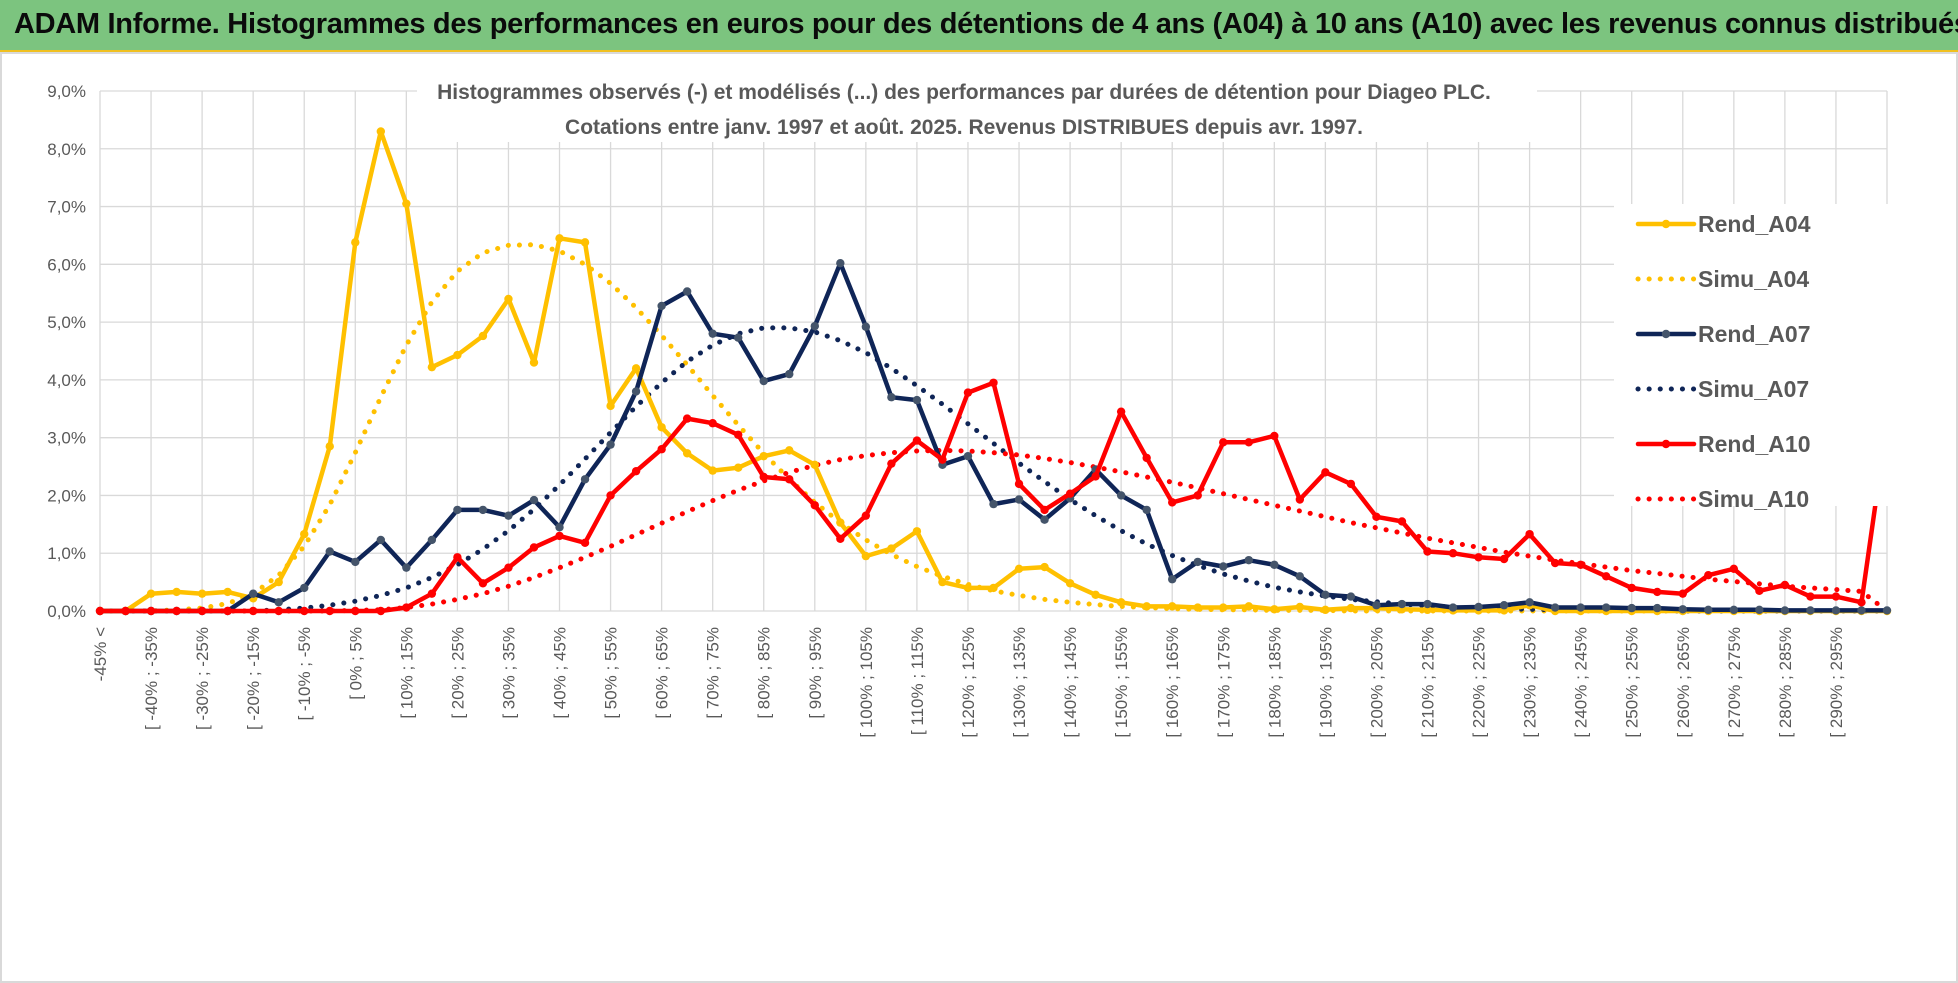  What do you see at coordinates (66, 264) in the screenshot?
I see `y-tick-label: 6,0%` at bounding box center [66, 264].